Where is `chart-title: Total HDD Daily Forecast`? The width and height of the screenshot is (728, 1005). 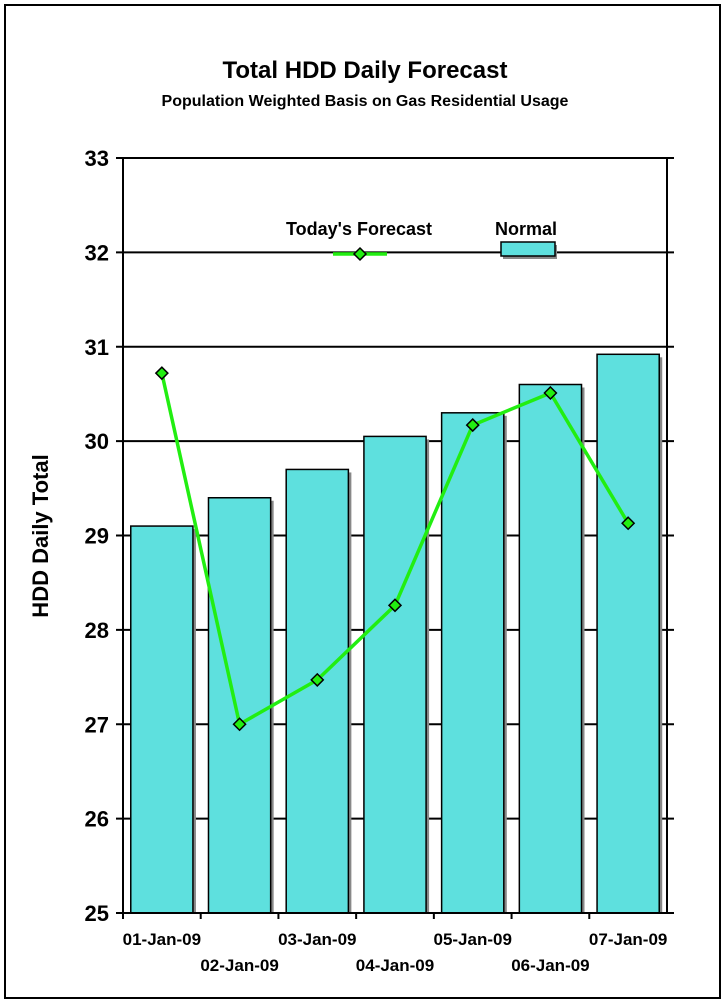
chart-title: Total HDD Daily Forecast is located at coordinates (365, 70).